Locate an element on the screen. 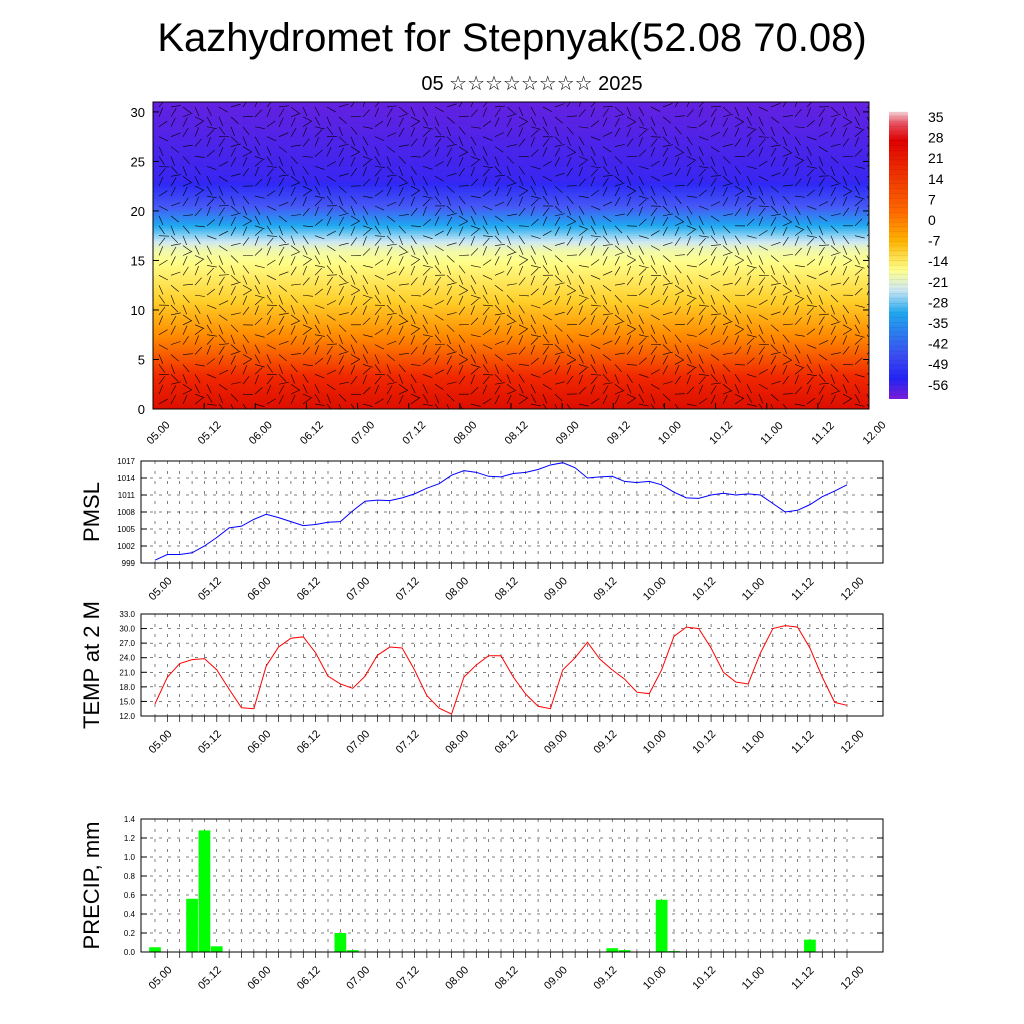  x-tick-label: 06.12 is located at coordinates (309, 742).